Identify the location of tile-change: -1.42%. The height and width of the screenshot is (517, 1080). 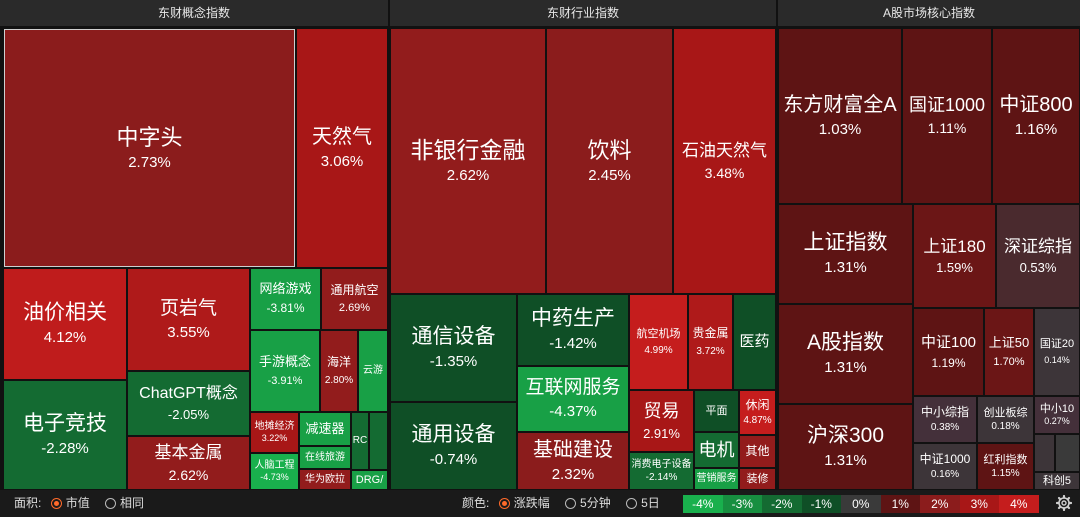
(573, 344).